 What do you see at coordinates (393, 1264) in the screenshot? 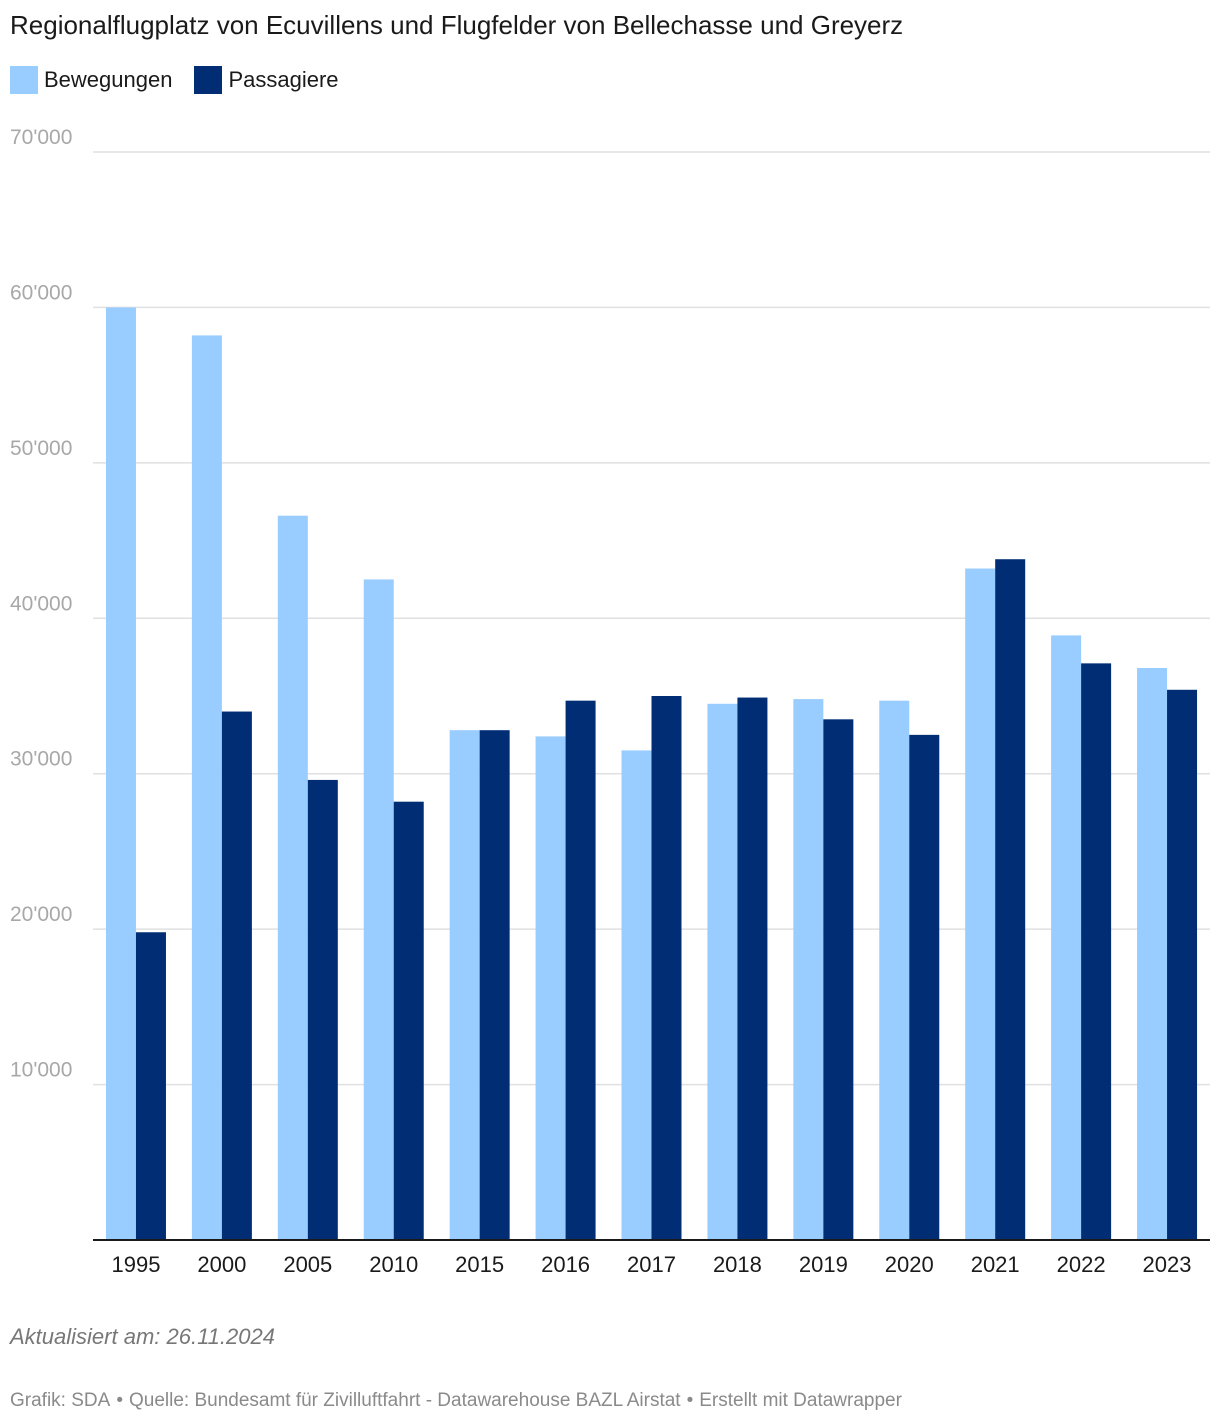
I see `x-tick-label: 2010` at bounding box center [393, 1264].